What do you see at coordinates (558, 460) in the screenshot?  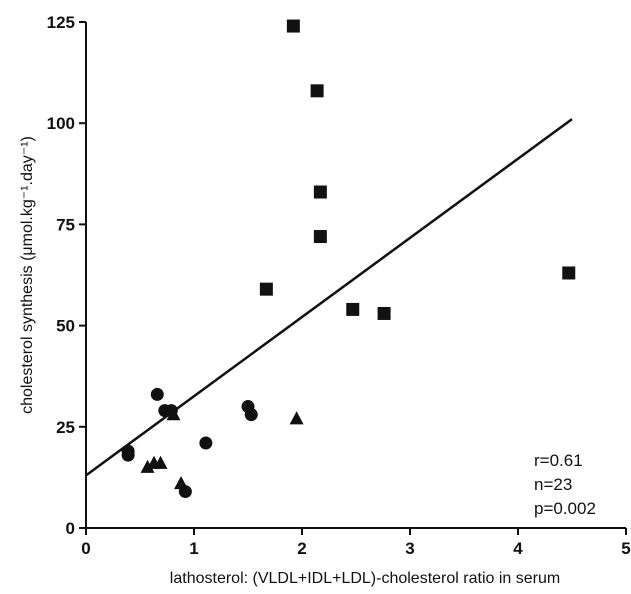 I see `stat-r: r=0.61` at bounding box center [558, 460].